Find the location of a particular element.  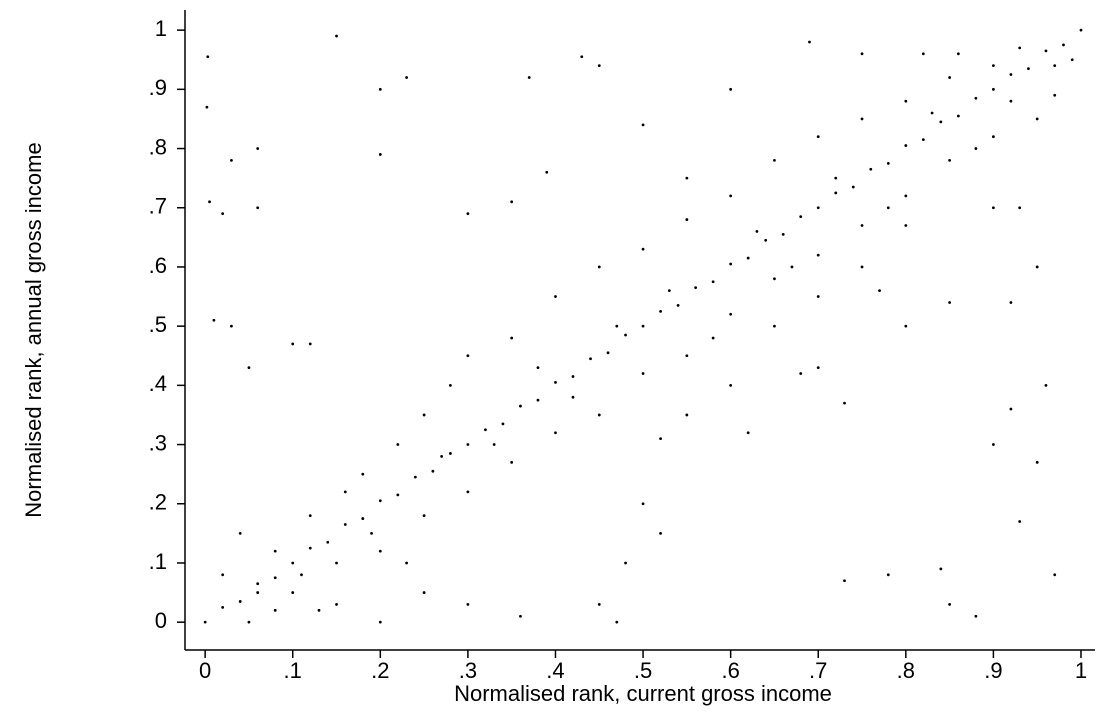

y-tick-label: .5 is located at coordinates (158, 324).